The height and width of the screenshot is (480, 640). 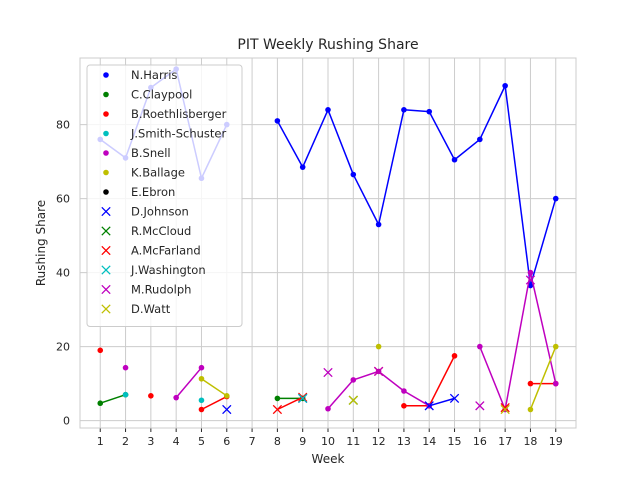 I want to click on y-tick-label: 0, so click(x=66, y=421).